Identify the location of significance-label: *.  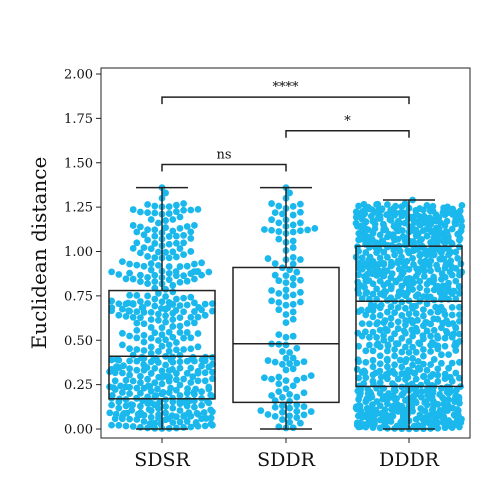
(347, 121).